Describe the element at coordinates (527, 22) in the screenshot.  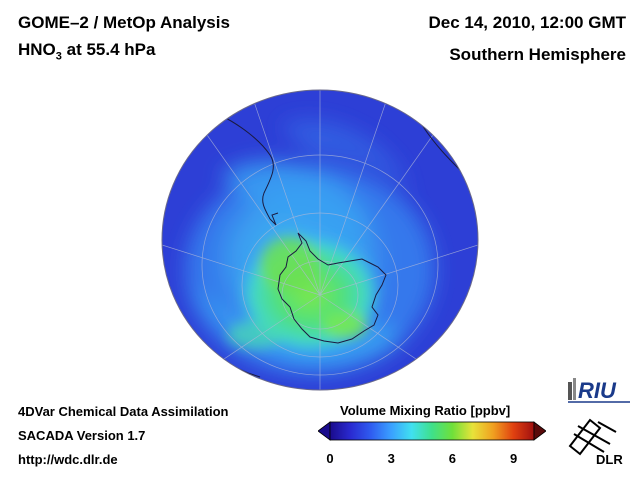
I see `date-label: Dec 14, 2010, 12:00 GMT` at that location.